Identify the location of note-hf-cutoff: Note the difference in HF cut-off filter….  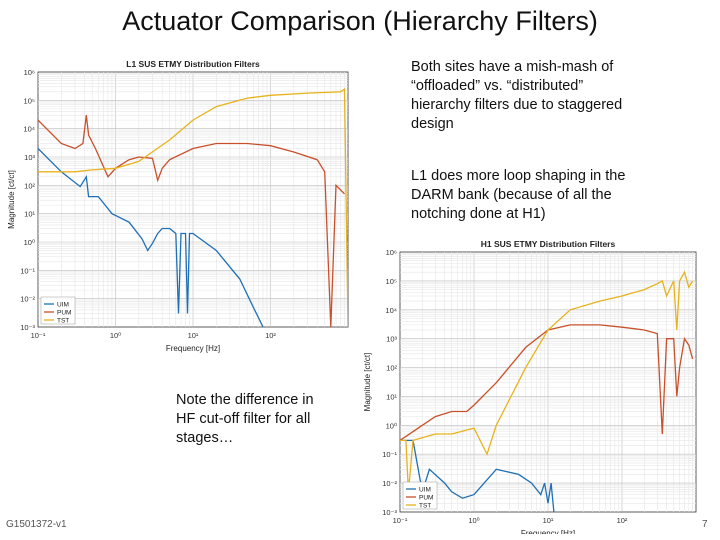
(245, 419).